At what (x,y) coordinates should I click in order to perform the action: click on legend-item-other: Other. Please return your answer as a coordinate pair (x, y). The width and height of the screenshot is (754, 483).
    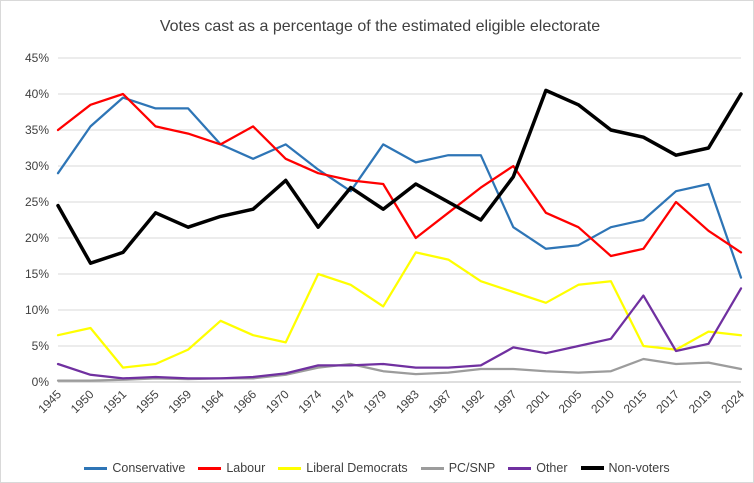
    Looking at the image, I should click on (538, 468).